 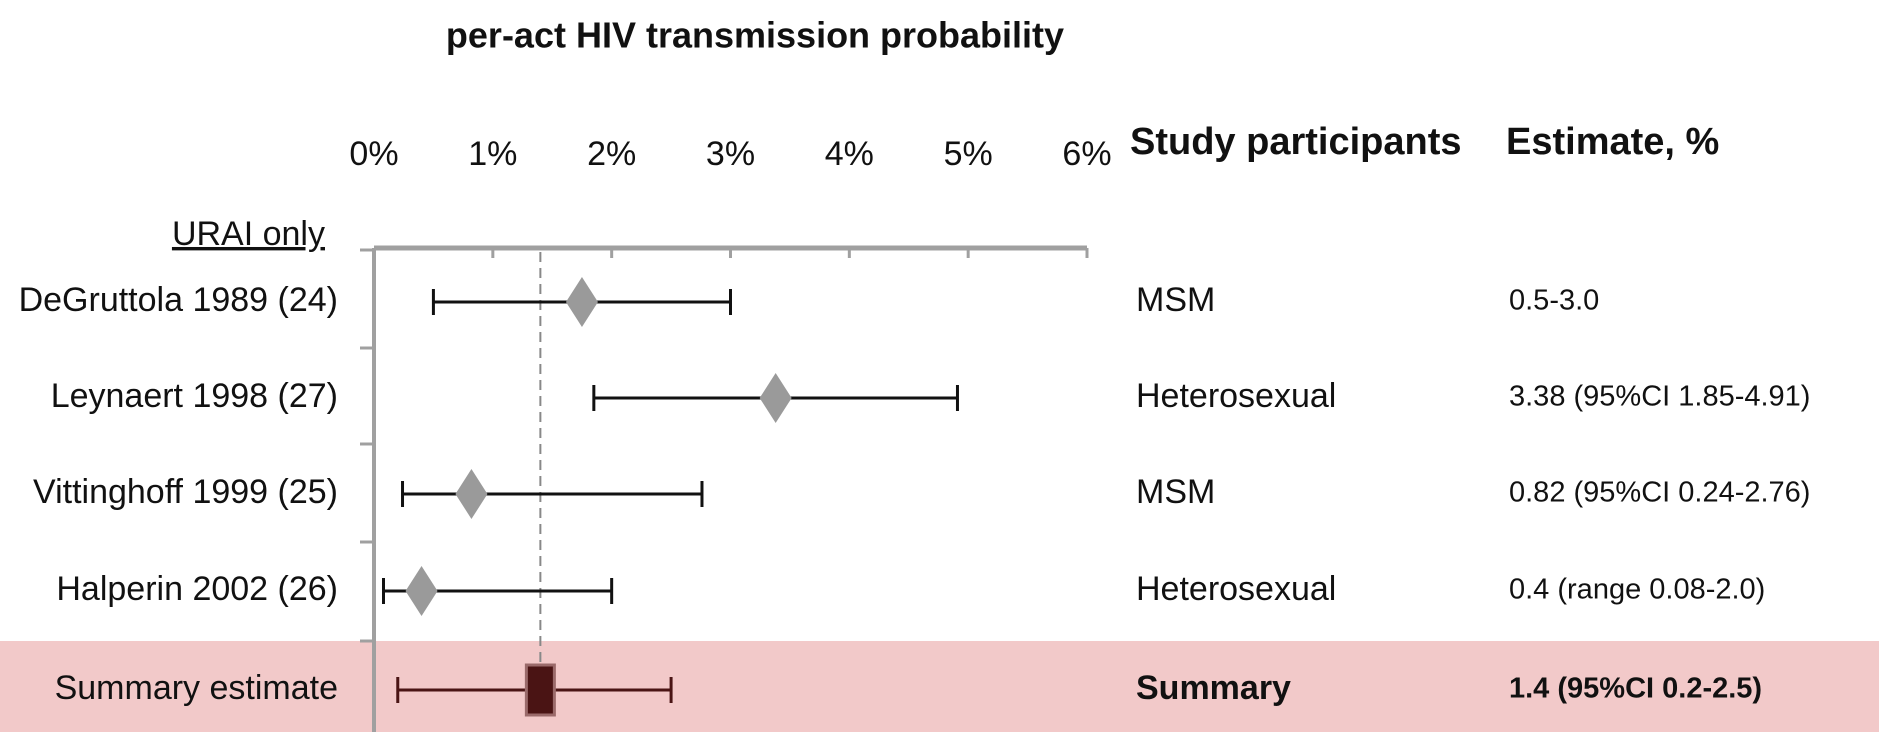 I want to click on chart-title: per-act HIV transmission probability, so click(x=755, y=35).